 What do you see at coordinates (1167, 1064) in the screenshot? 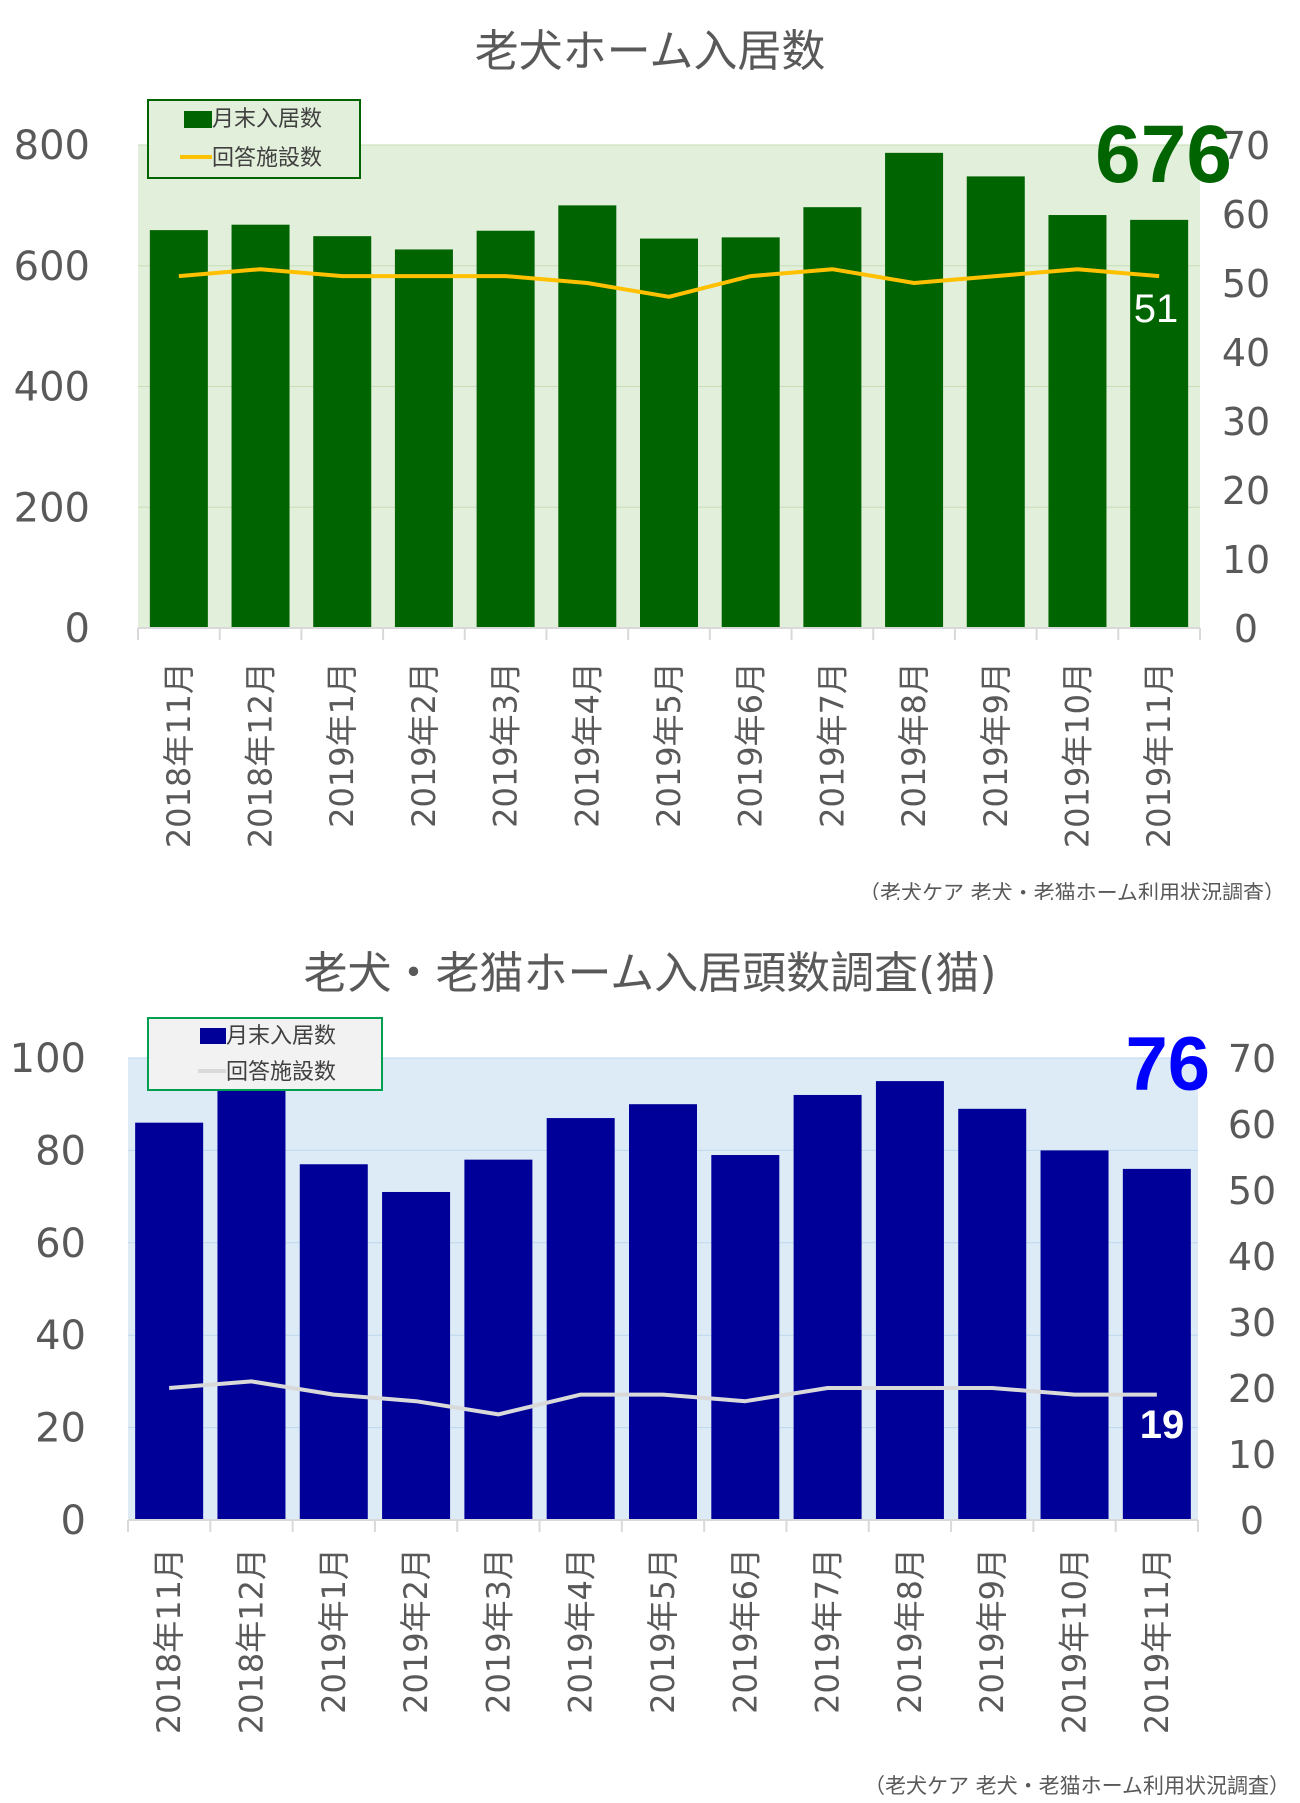
I see `latest-value-label: 76` at bounding box center [1167, 1064].